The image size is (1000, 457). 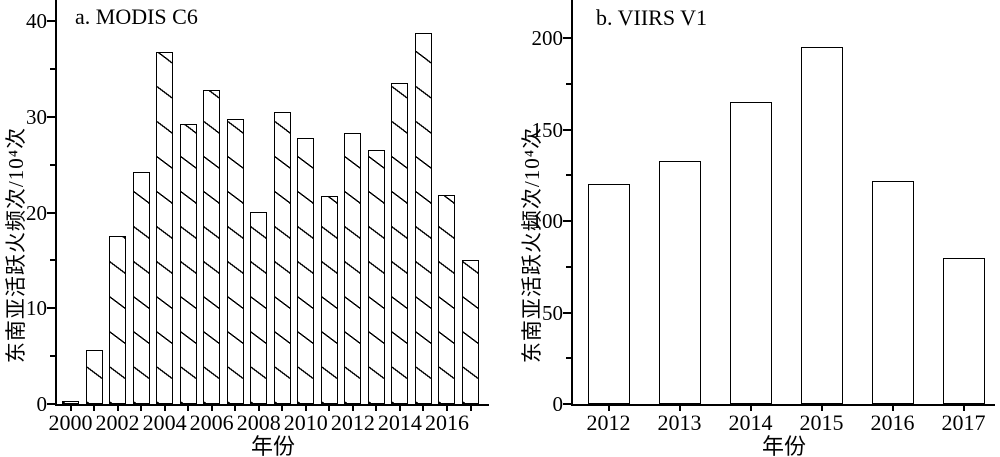 I want to click on panel-b-x-tick-label: 2012, so click(x=608, y=422).